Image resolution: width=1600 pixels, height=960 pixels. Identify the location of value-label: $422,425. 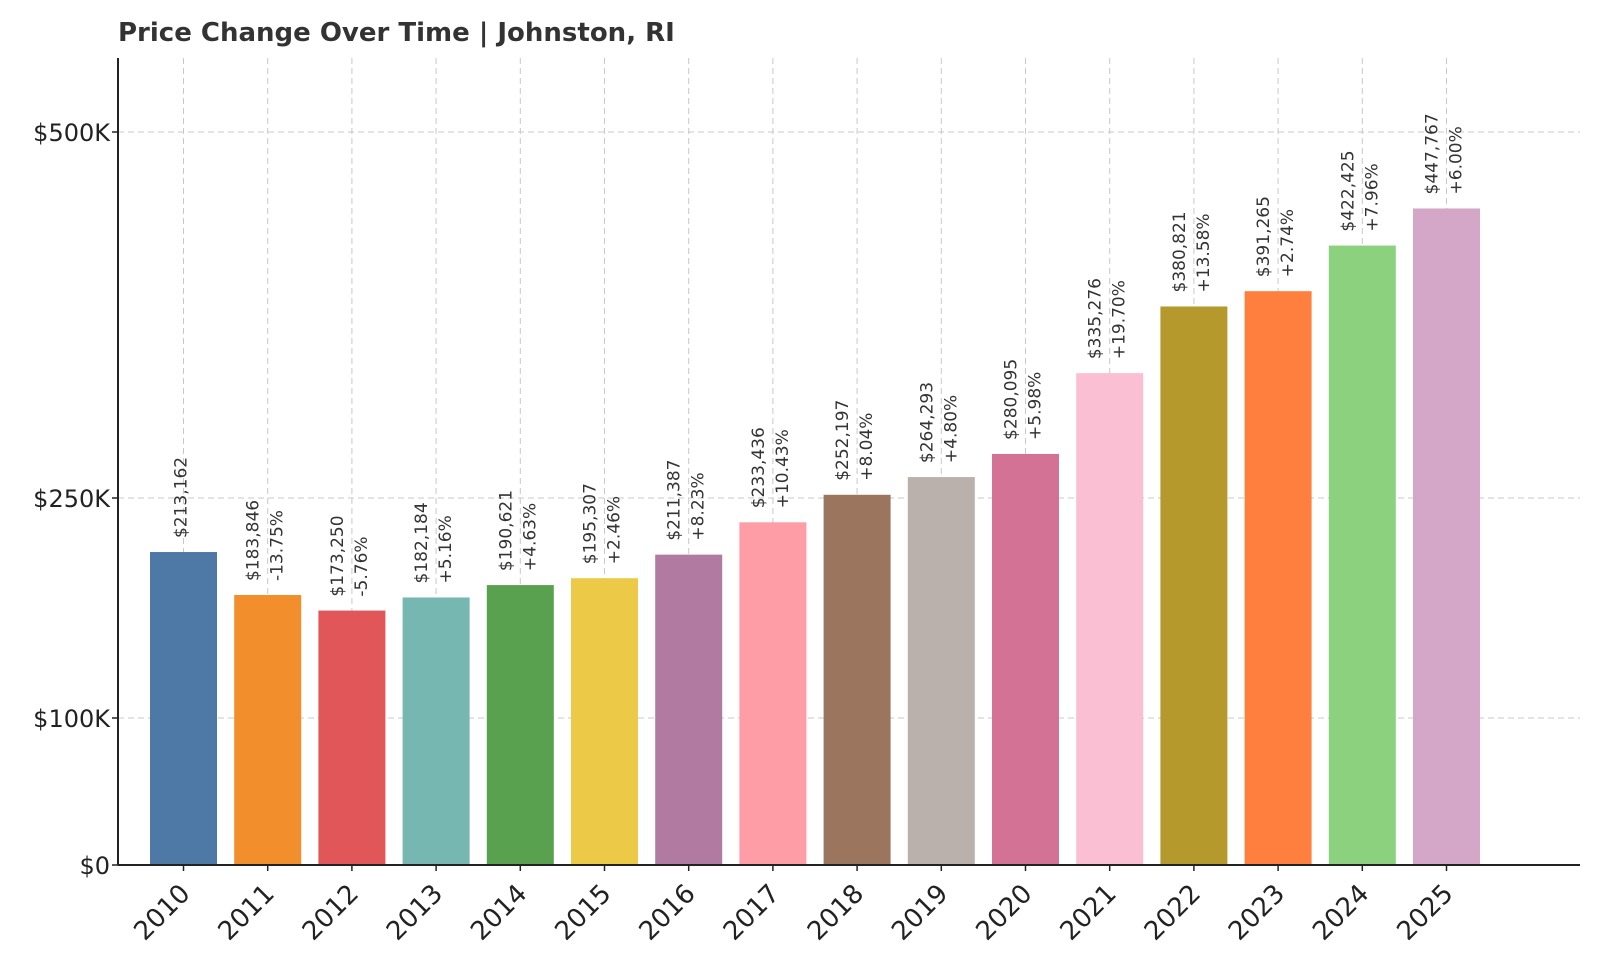
(1348, 190).